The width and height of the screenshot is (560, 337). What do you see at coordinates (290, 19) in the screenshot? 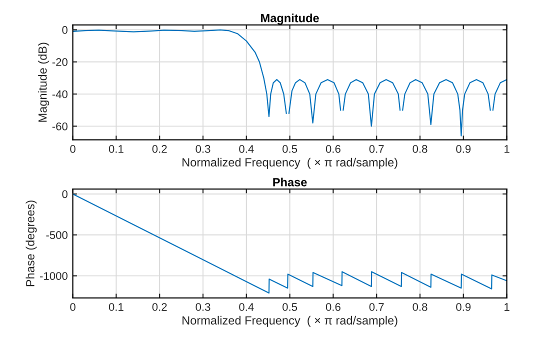
I see `chart-title: Magnitude` at bounding box center [290, 19].